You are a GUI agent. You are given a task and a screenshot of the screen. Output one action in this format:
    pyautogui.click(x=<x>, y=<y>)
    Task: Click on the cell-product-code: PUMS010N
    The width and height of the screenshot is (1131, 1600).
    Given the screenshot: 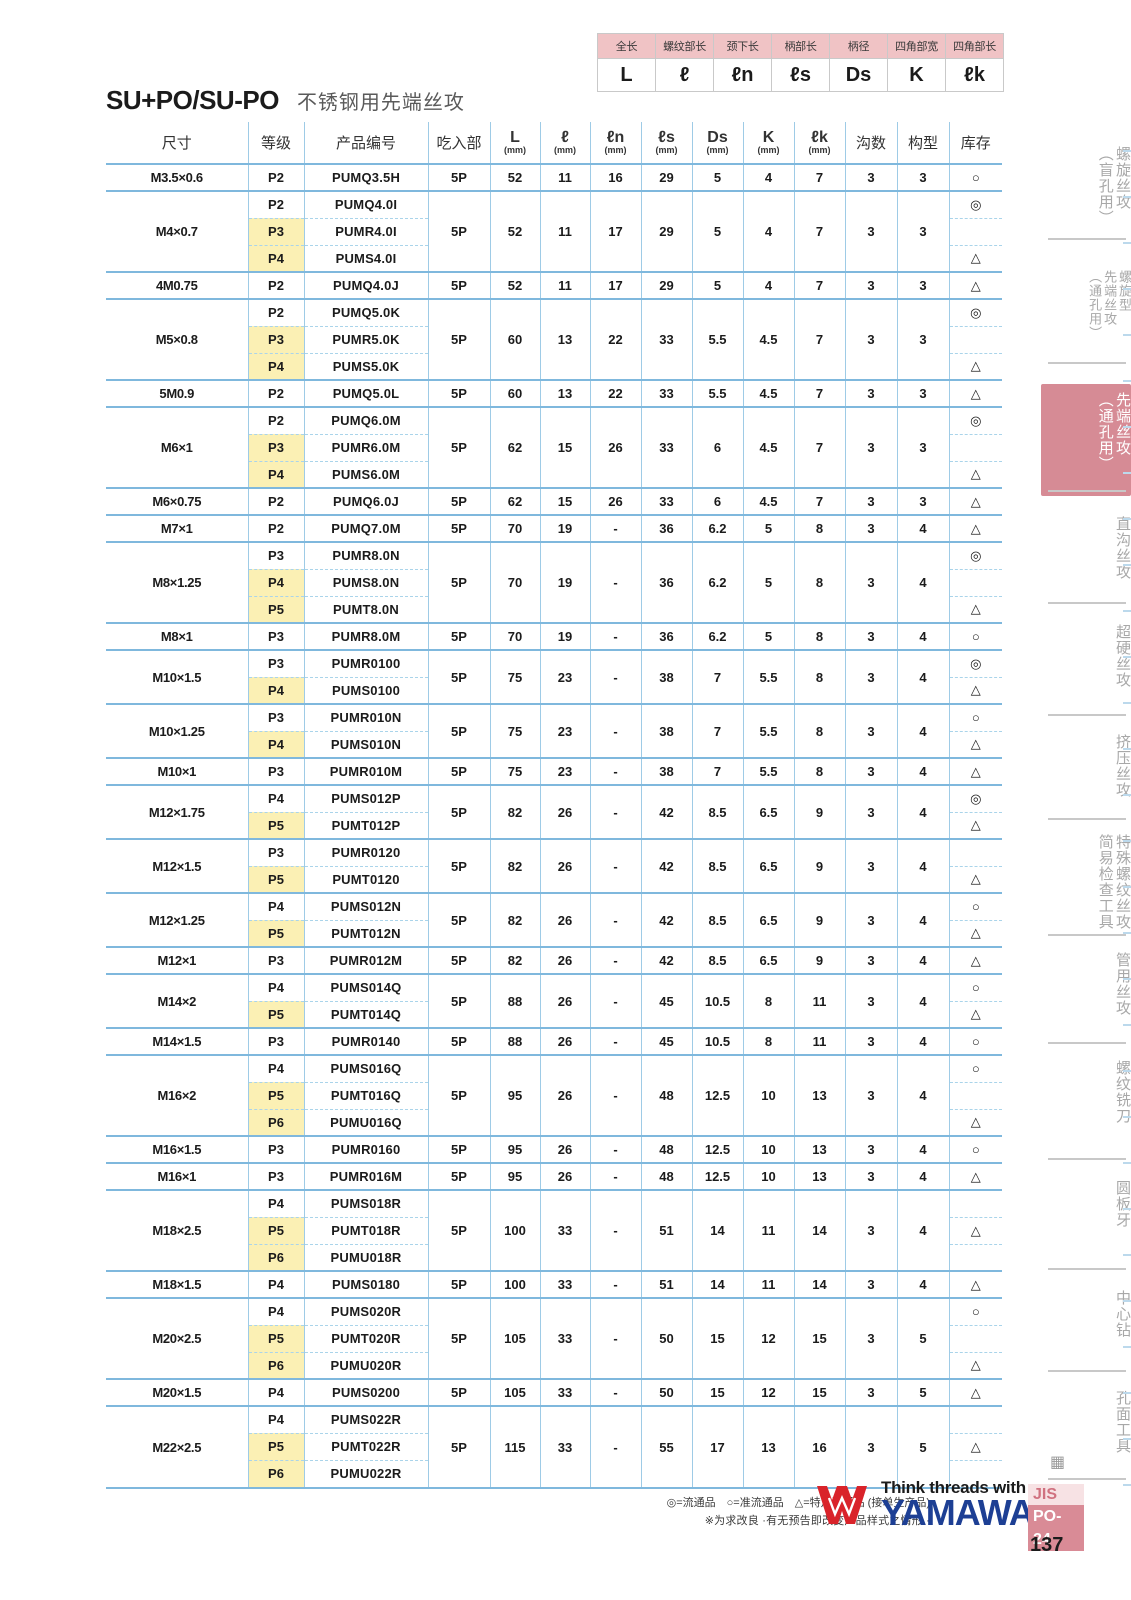 What is the action you would take?
    pyautogui.click(x=366, y=744)
    